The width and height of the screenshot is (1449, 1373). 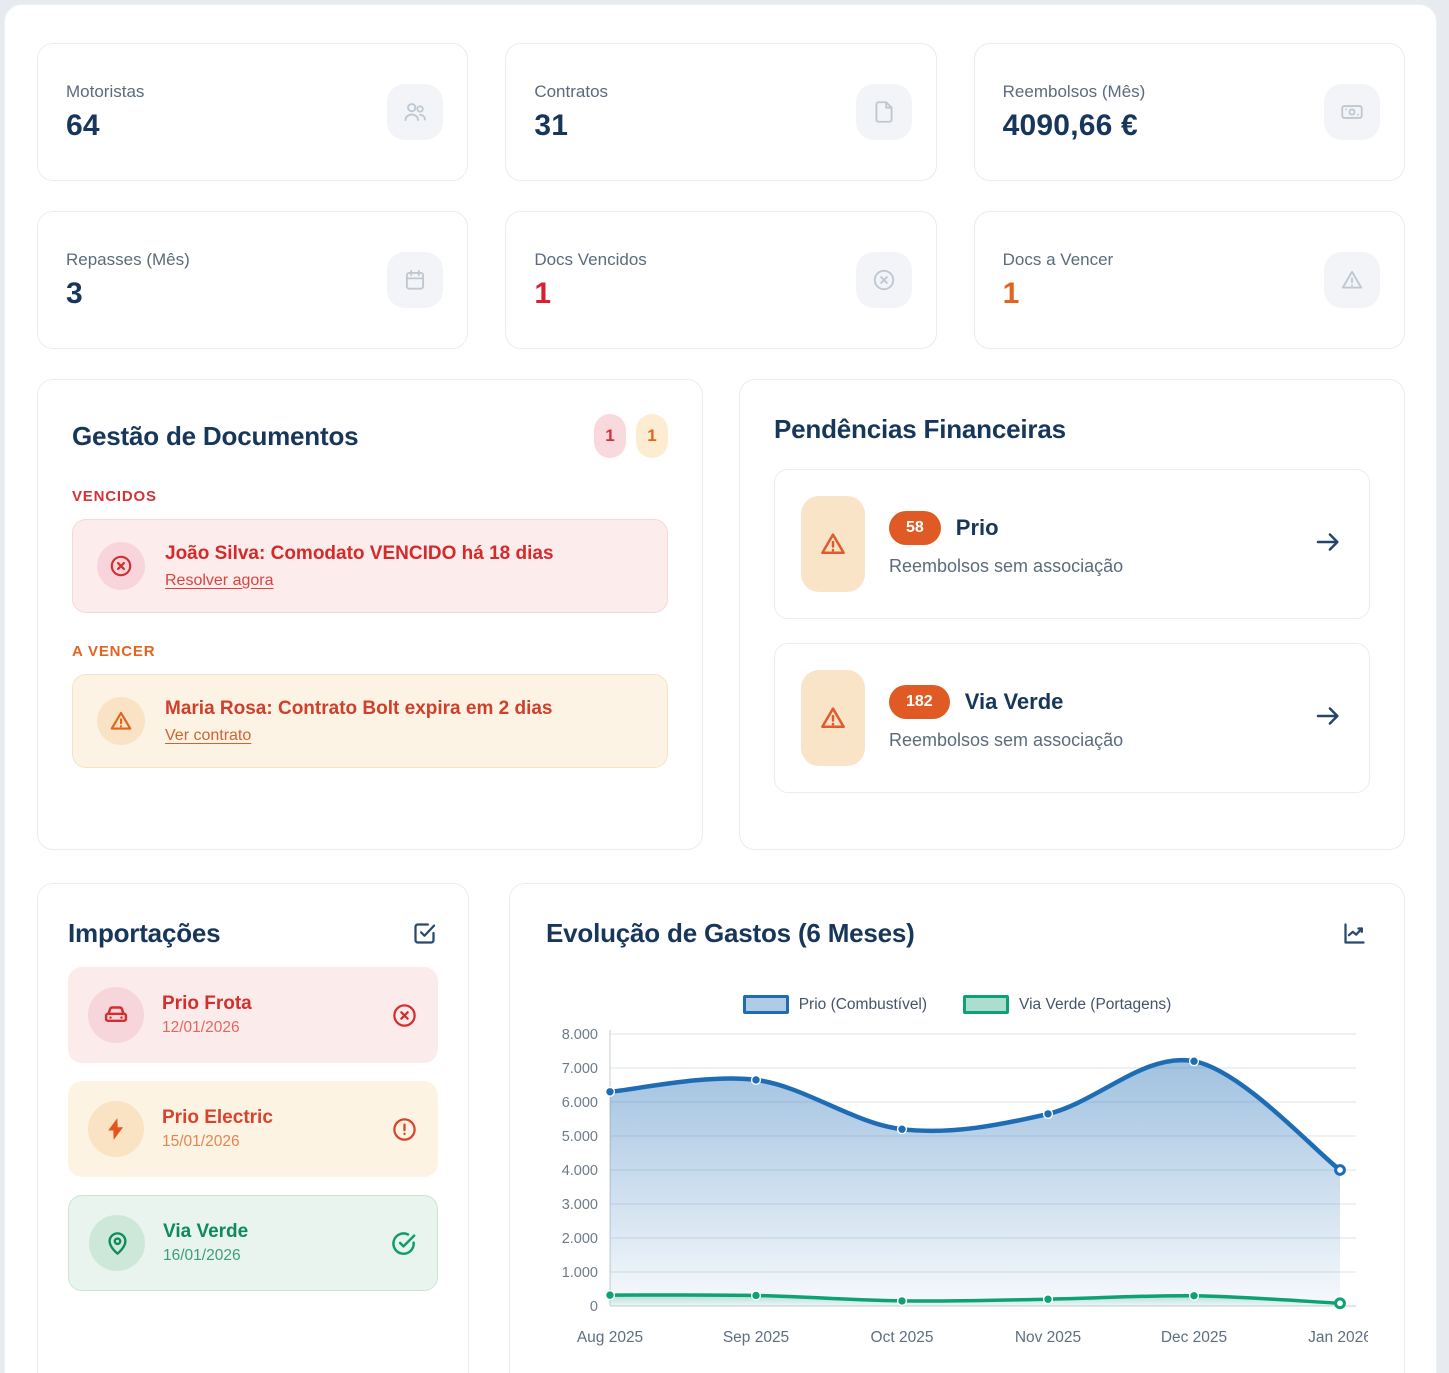 I want to click on stat-card-reembolsos: Reembolsos (Mês) 4090,66 €, so click(x=1189, y=112).